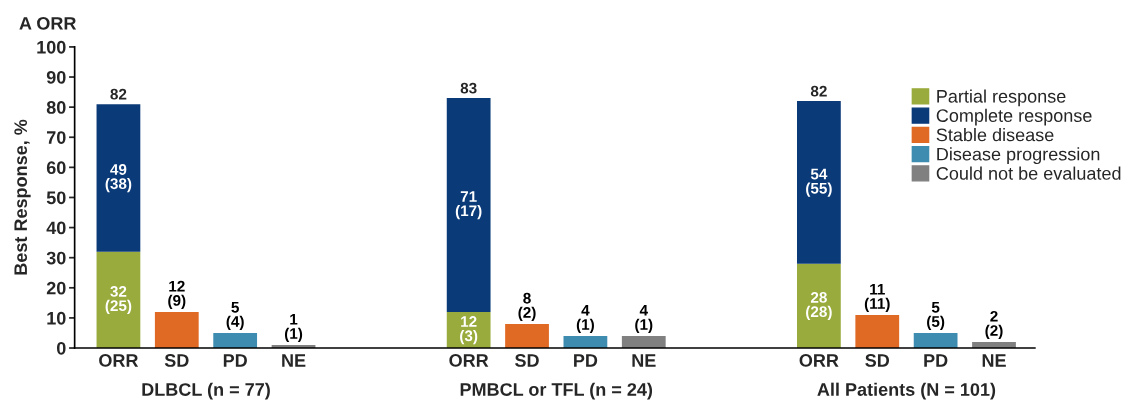 This screenshot has width=1131, height=408. What do you see at coordinates (469, 330) in the screenshot?
I see `data-label: 12 (3)` at bounding box center [469, 330].